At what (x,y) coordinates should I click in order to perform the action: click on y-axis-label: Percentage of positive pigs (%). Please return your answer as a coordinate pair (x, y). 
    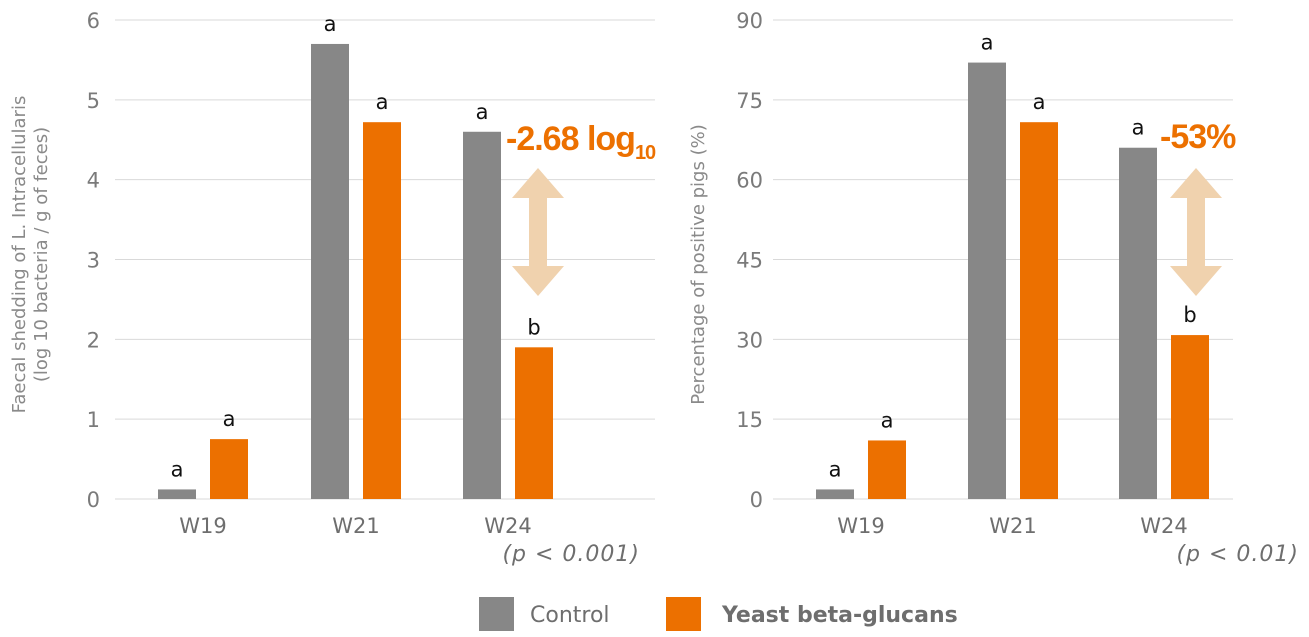
    Looking at the image, I should click on (698, 264).